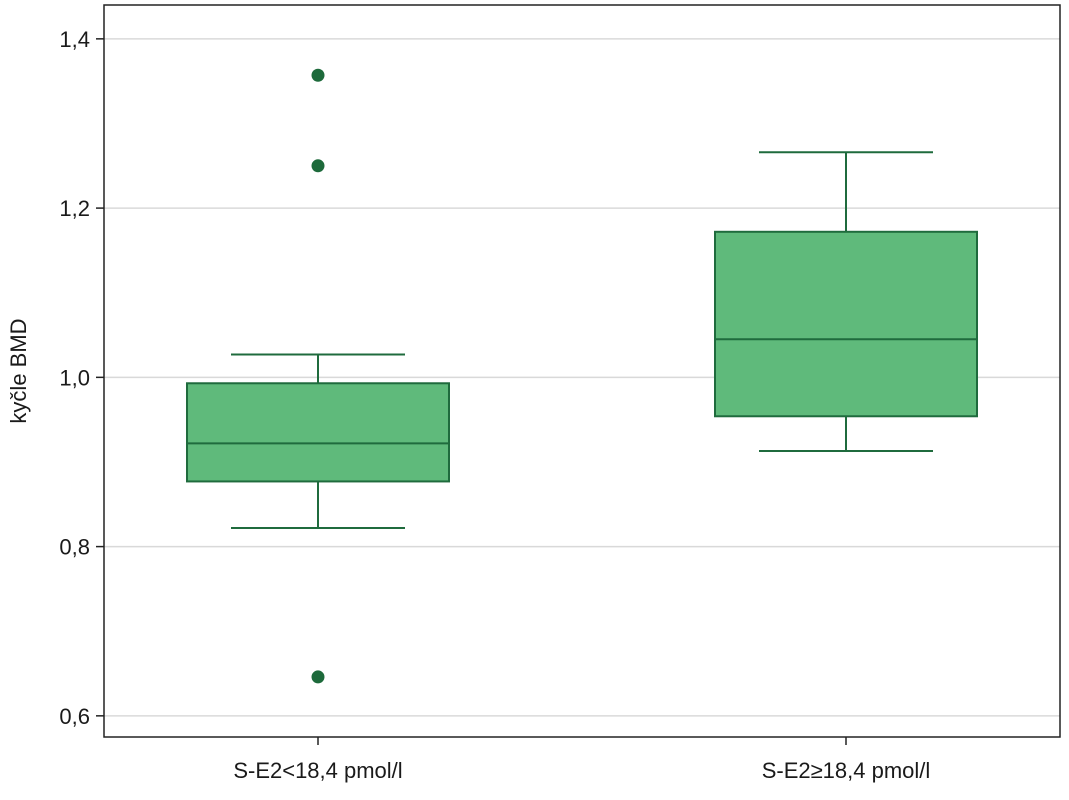 This screenshot has height=800, width=1069. I want to click on y-axis-ticks: 0,6 0,8 1,0 1,2 1,4, so click(81, 378).